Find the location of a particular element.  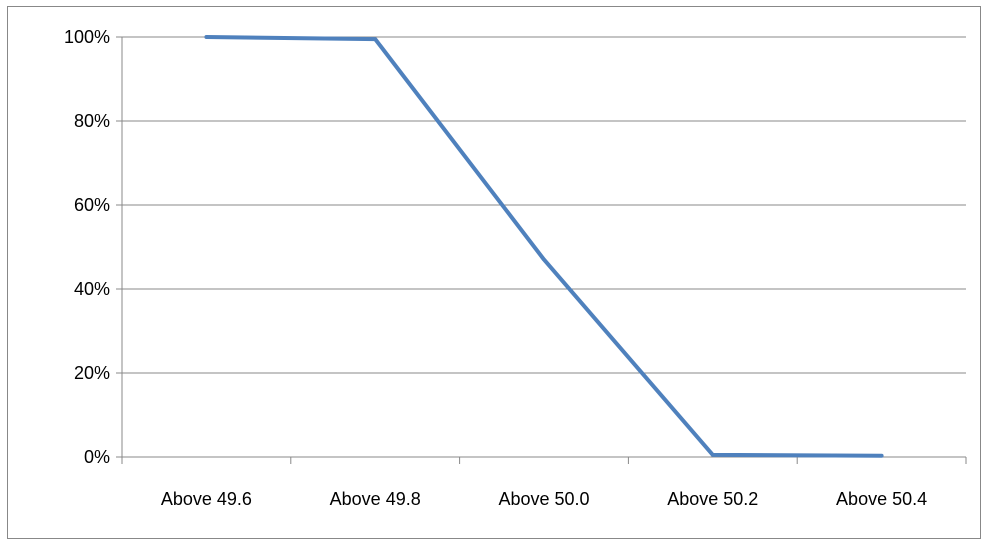

x-tick-label: Above 49.8 is located at coordinates (375, 499).